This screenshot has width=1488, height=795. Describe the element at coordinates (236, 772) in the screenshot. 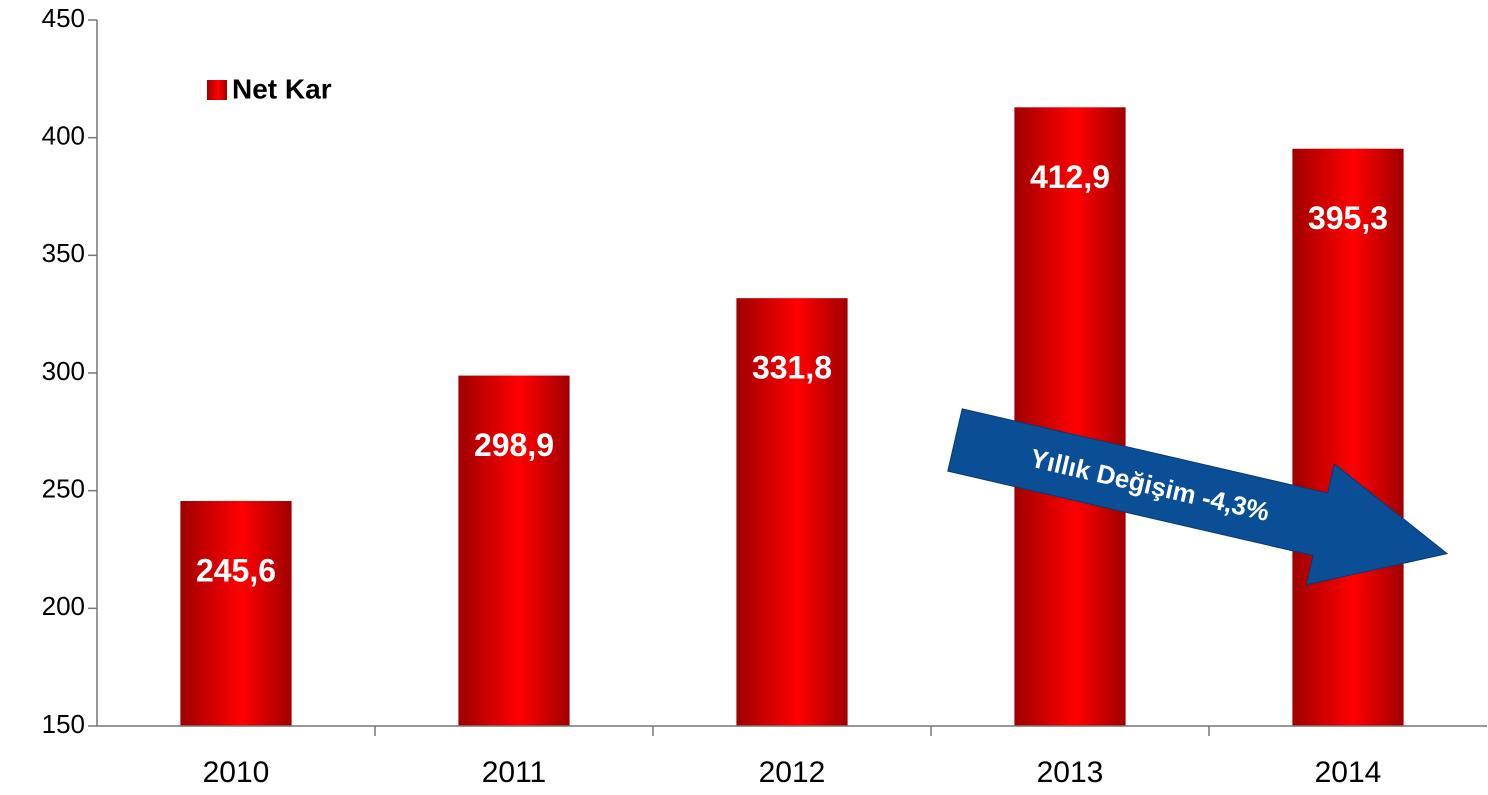

I see `x-tick-label: 2010` at that location.